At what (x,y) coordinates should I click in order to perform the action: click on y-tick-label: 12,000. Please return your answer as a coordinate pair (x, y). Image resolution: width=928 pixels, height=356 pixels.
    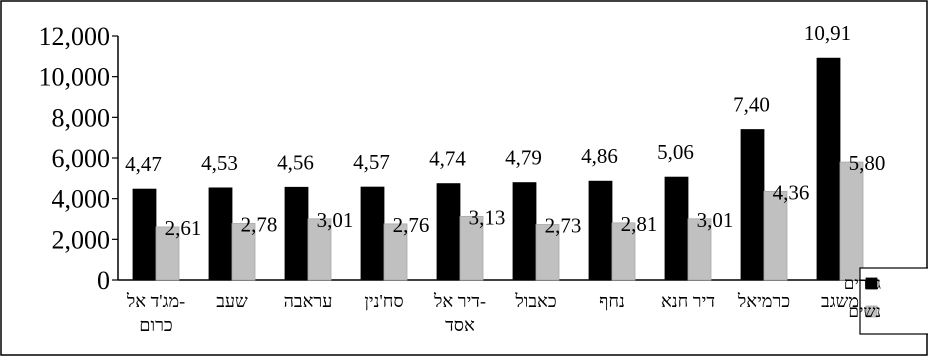
    Looking at the image, I should click on (75, 36).